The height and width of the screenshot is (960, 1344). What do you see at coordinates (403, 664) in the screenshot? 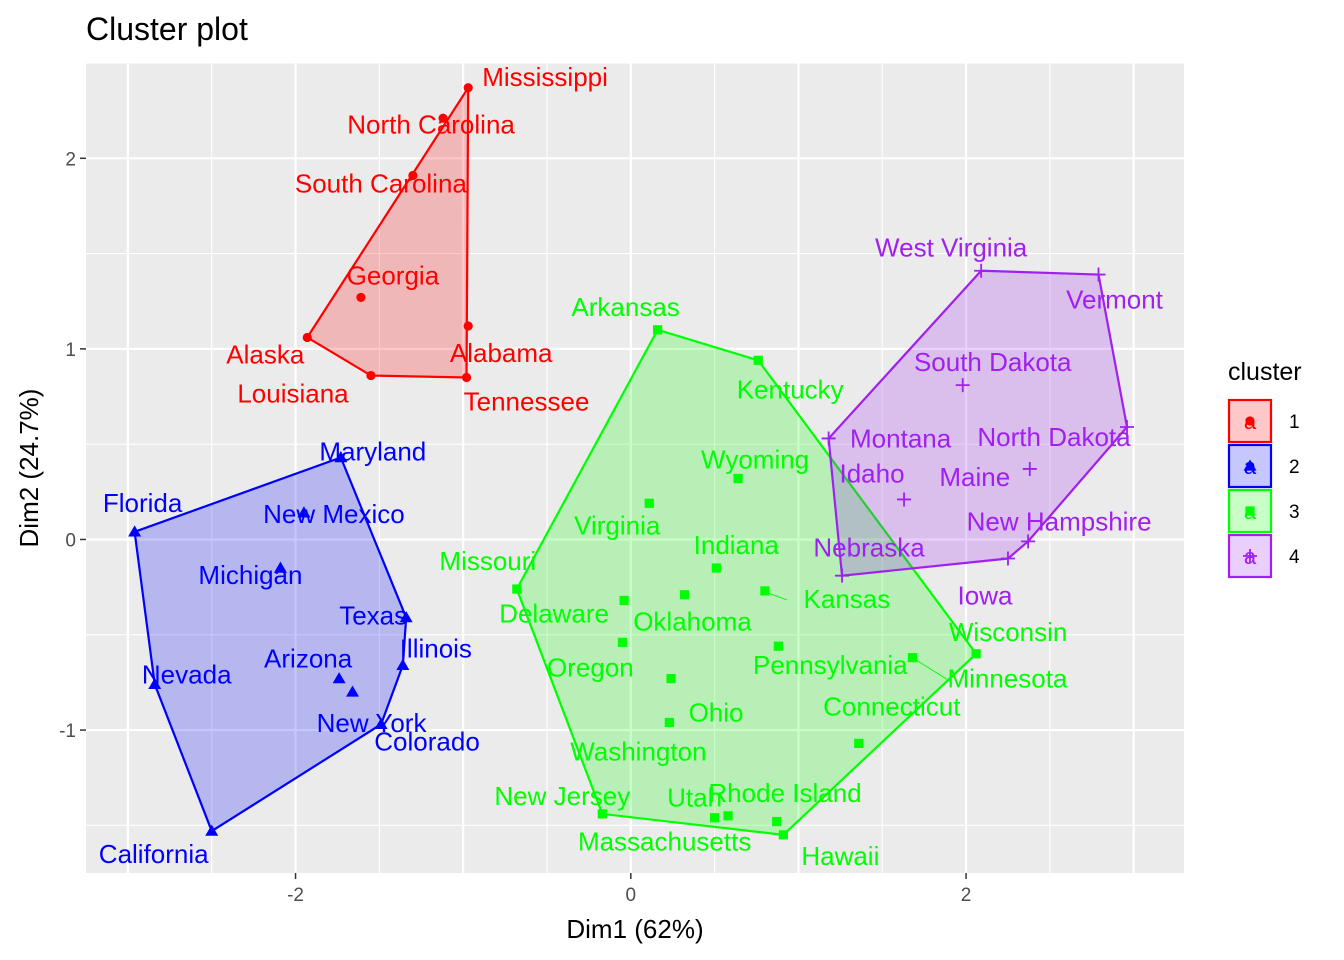
I see `point-illinois` at bounding box center [403, 664].